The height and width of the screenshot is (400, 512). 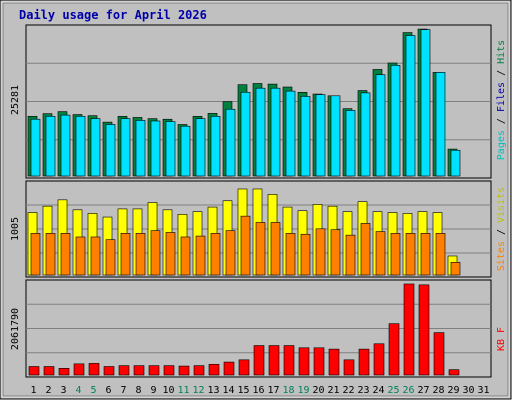 What do you see at coordinates (48, 390) in the screenshot?
I see `x-tick-label-day-2: 2` at bounding box center [48, 390].